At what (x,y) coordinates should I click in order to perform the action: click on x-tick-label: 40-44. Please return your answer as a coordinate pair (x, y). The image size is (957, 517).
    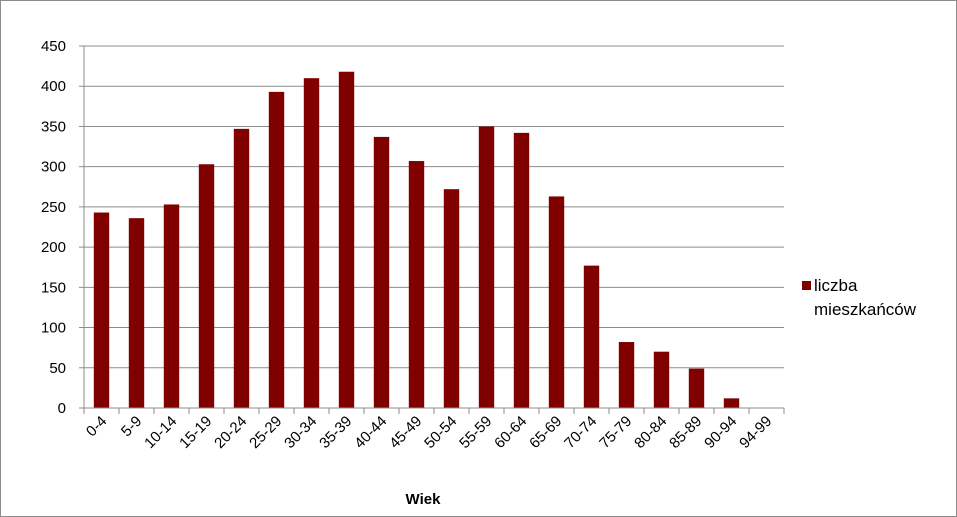
    Looking at the image, I should click on (370, 432).